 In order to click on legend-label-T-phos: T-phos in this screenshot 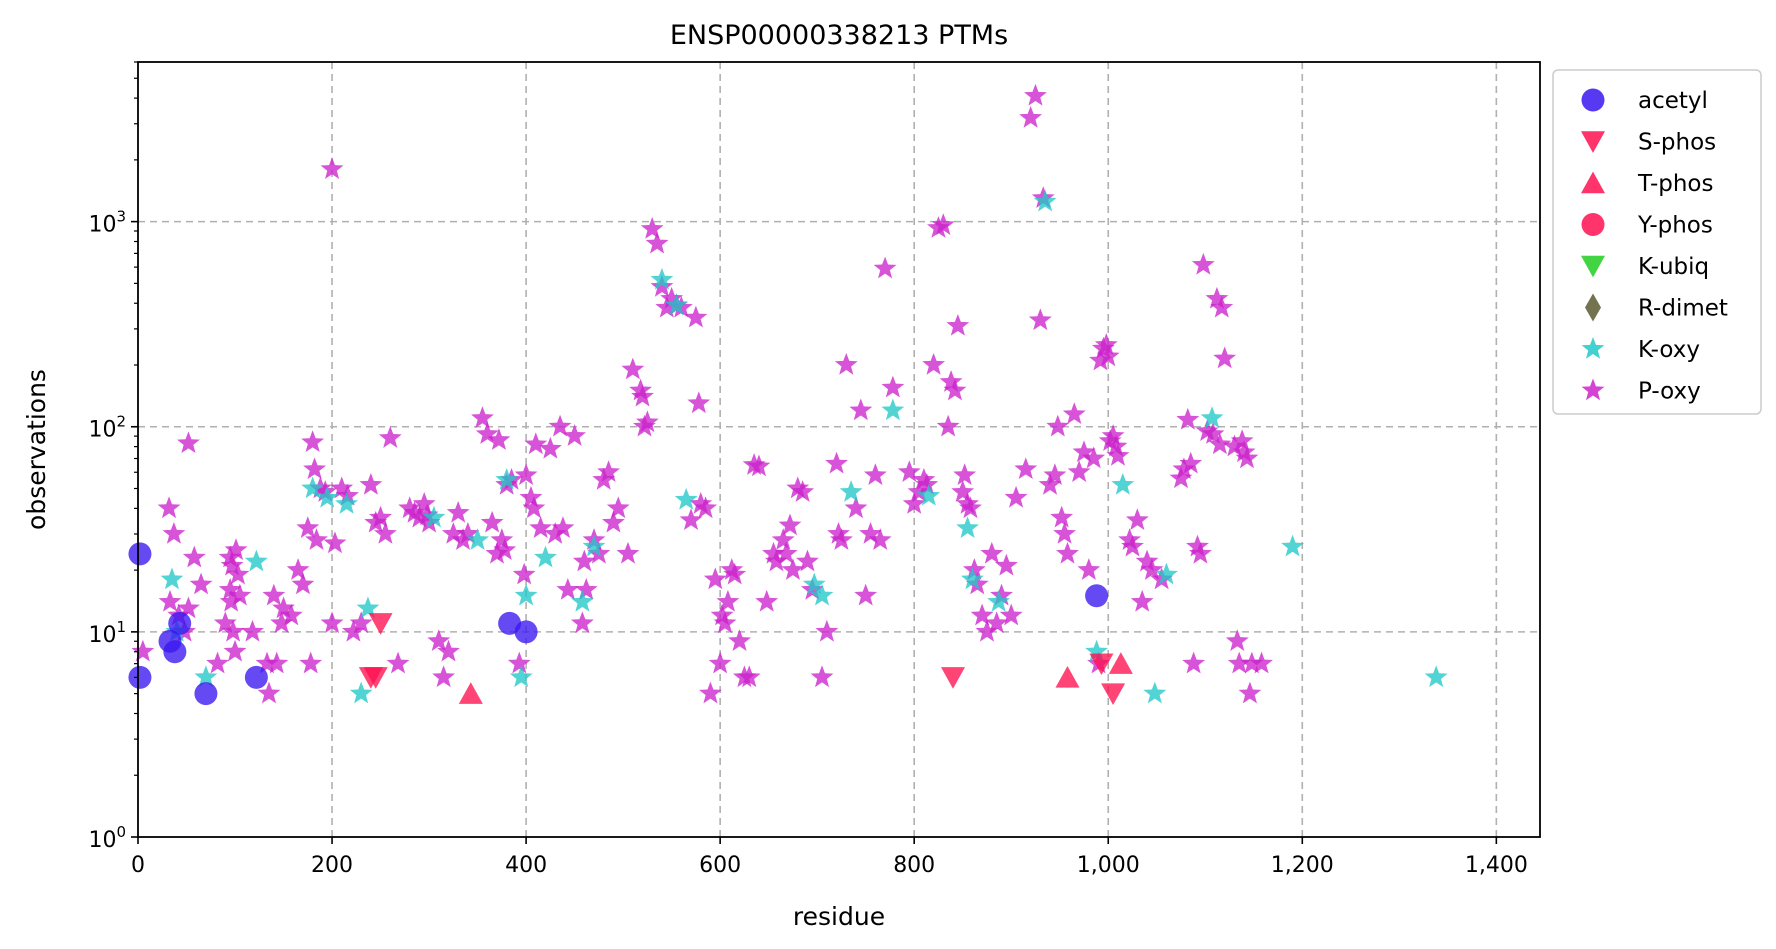, I will do `click(1675, 184)`.